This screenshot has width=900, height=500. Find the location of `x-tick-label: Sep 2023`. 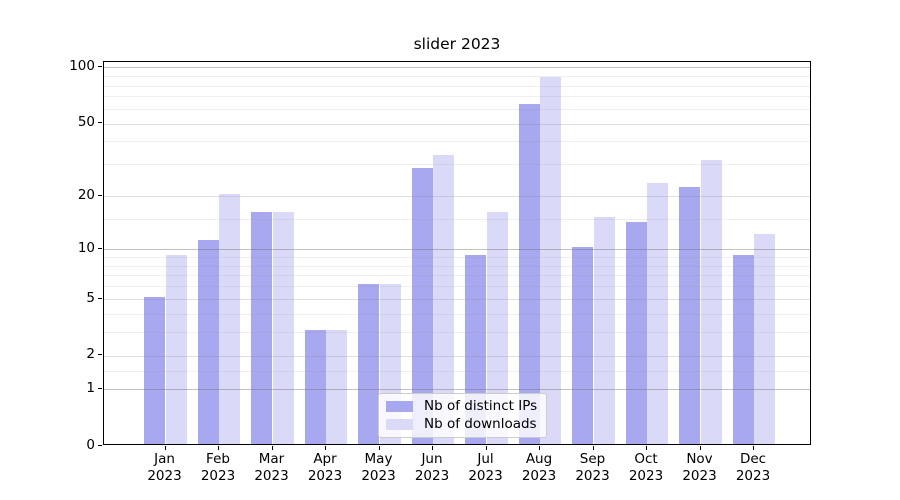

x-tick-label: Sep 2023 is located at coordinates (592, 467).